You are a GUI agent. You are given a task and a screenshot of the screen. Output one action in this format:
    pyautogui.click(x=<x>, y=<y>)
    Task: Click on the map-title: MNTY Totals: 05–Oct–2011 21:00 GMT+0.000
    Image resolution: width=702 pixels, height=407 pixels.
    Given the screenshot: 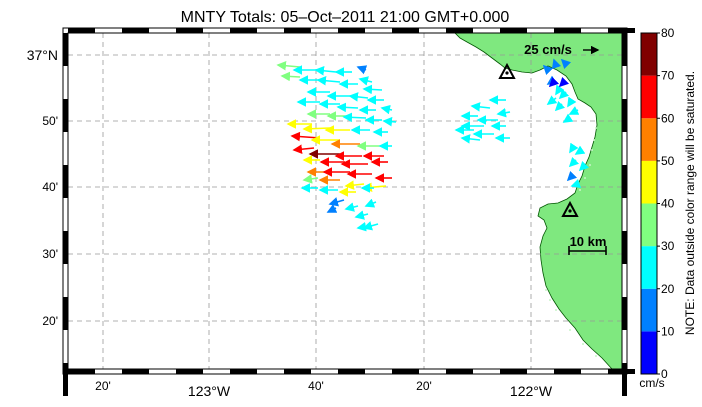 What is the action you would take?
    pyautogui.click(x=345, y=17)
    